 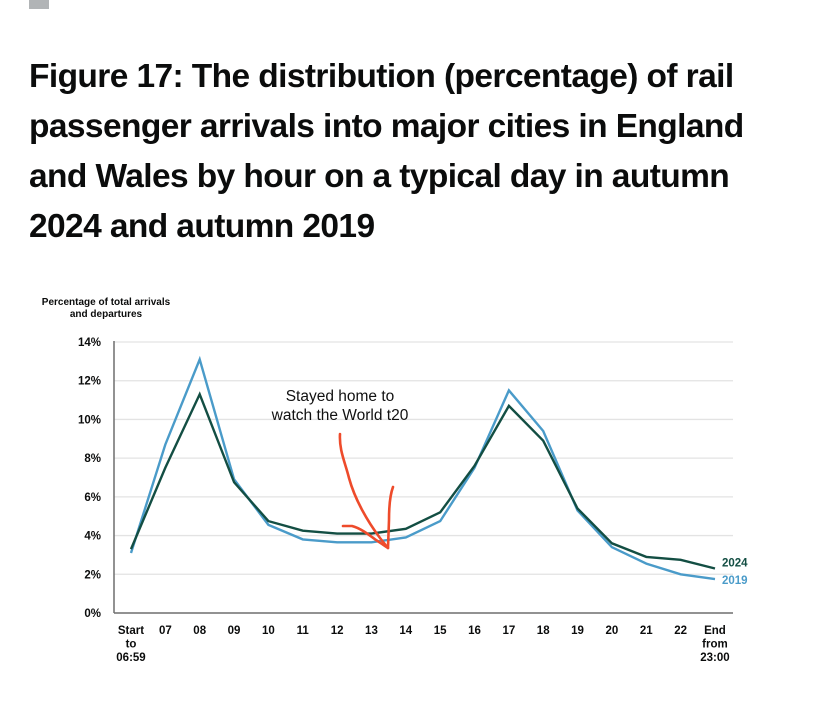 I want to click on x-tick-label: 21, so click(x=646, y=631).